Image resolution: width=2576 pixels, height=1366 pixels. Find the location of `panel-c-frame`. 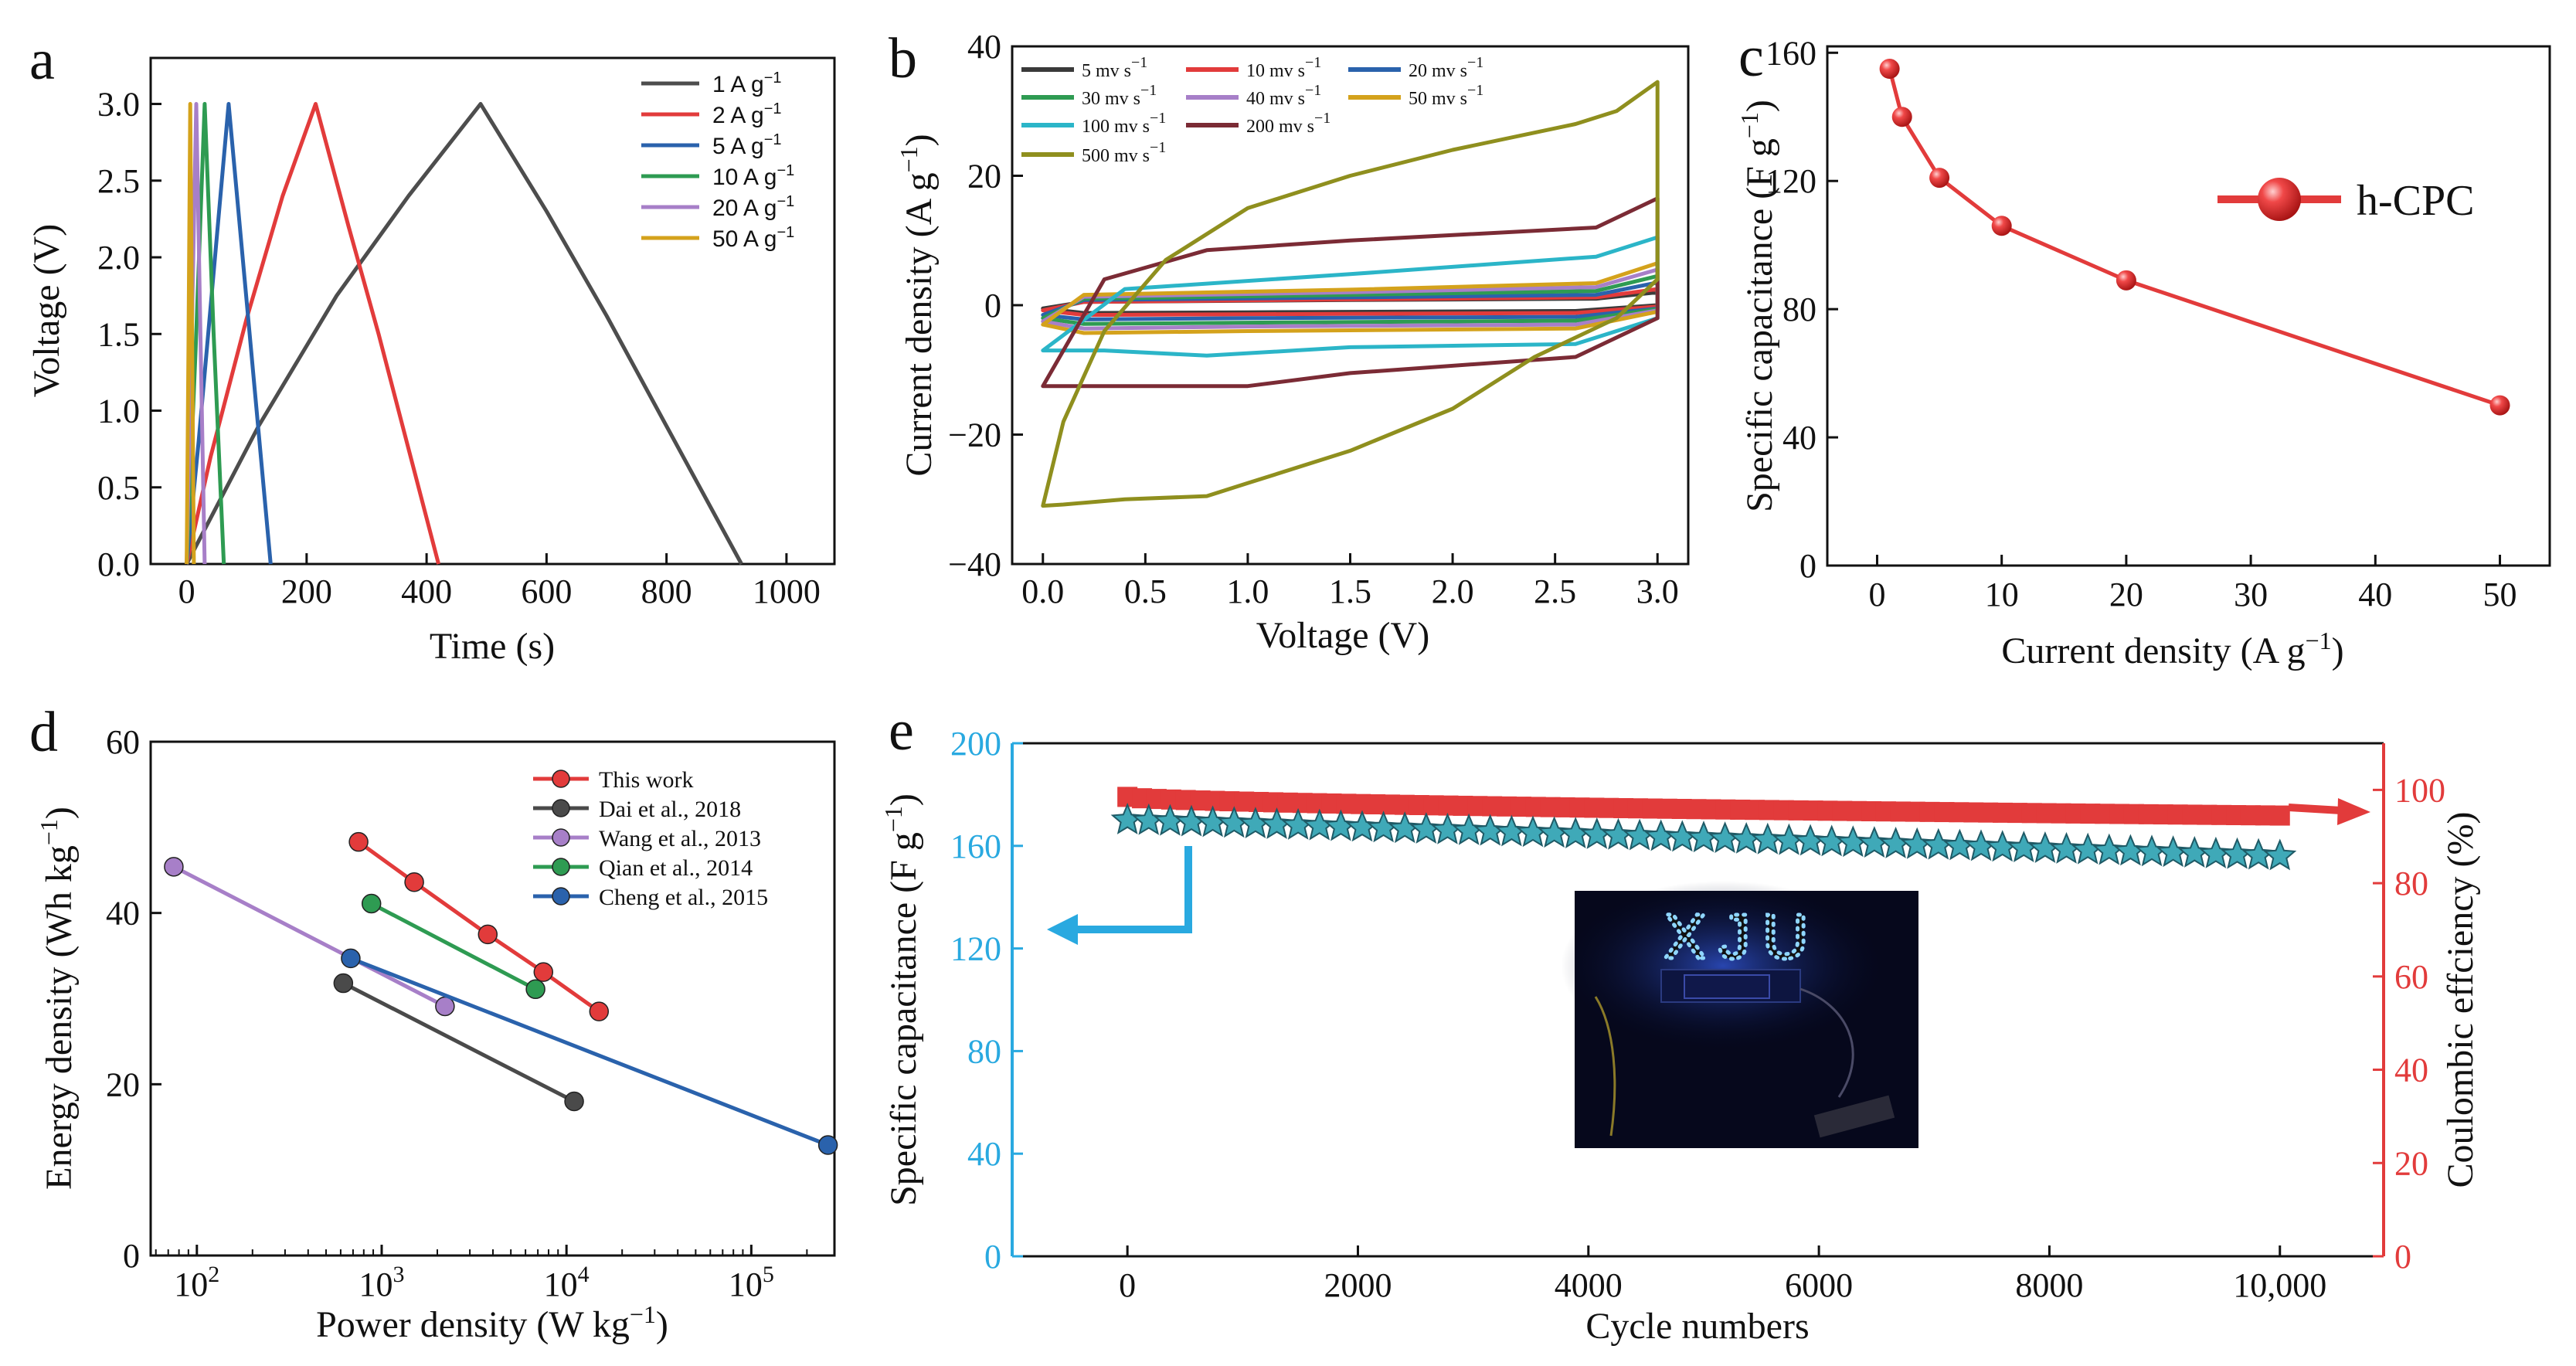

panel-c-frame is located at coordinates (2188, 306).